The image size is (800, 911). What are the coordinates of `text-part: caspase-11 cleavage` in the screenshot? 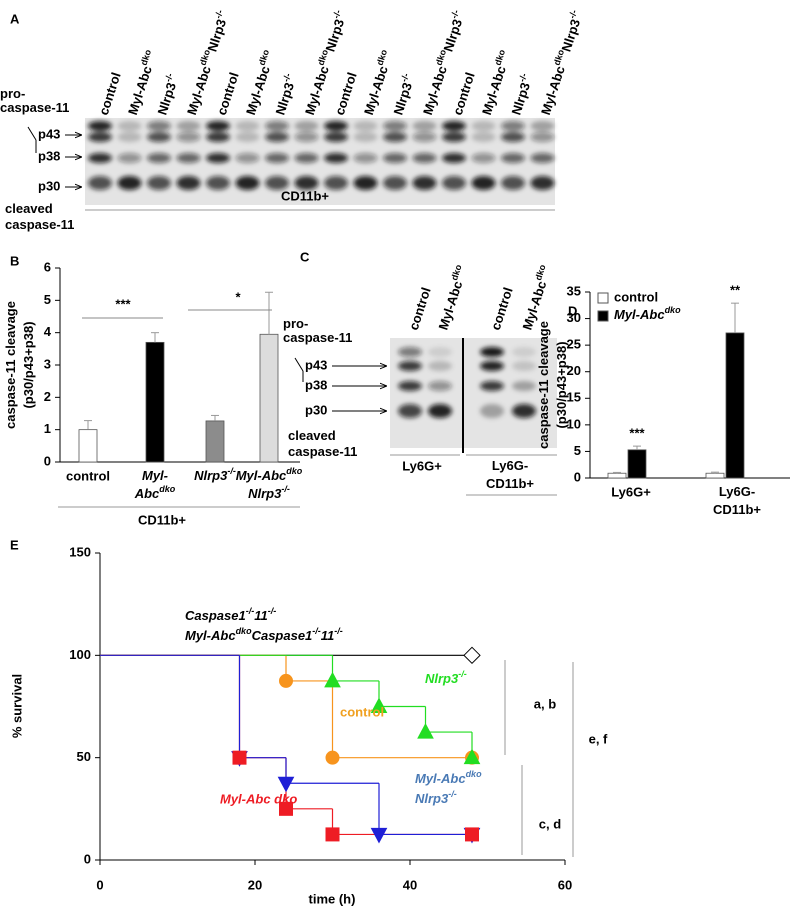 It's located at (10, 365).